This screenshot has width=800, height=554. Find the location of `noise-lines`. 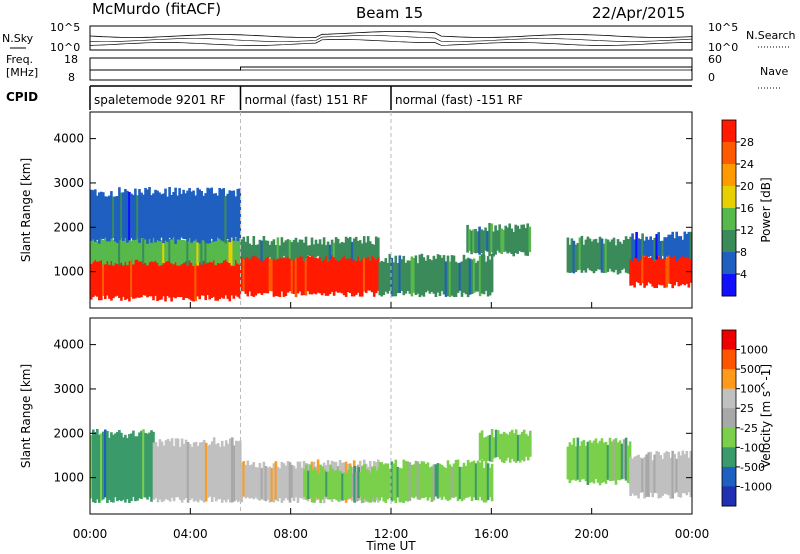

noise-lines is located at coordinates (391, 38).